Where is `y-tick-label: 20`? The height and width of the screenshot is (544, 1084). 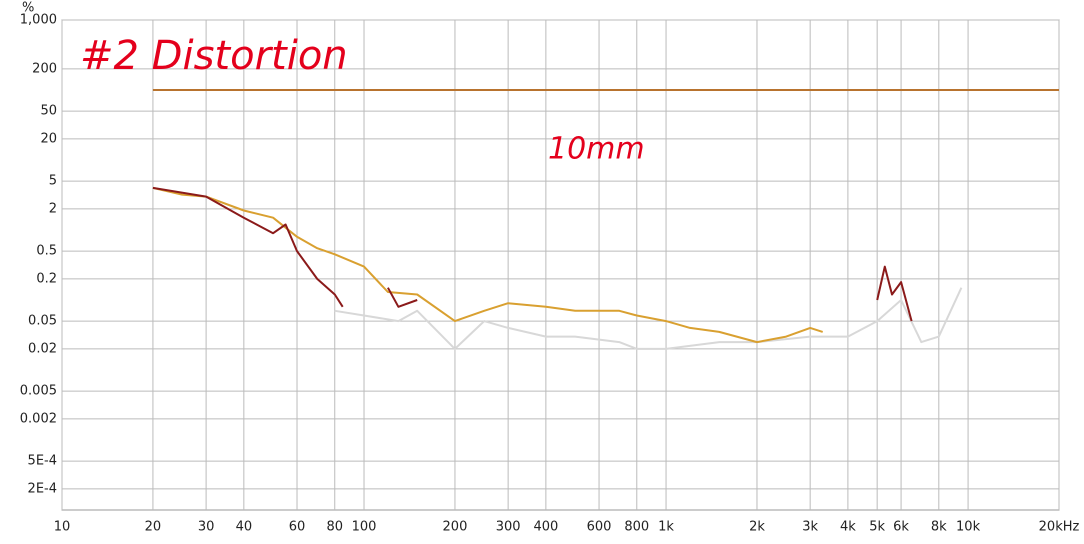
y-tick-label: 20 is located at coordinates (48, 138).